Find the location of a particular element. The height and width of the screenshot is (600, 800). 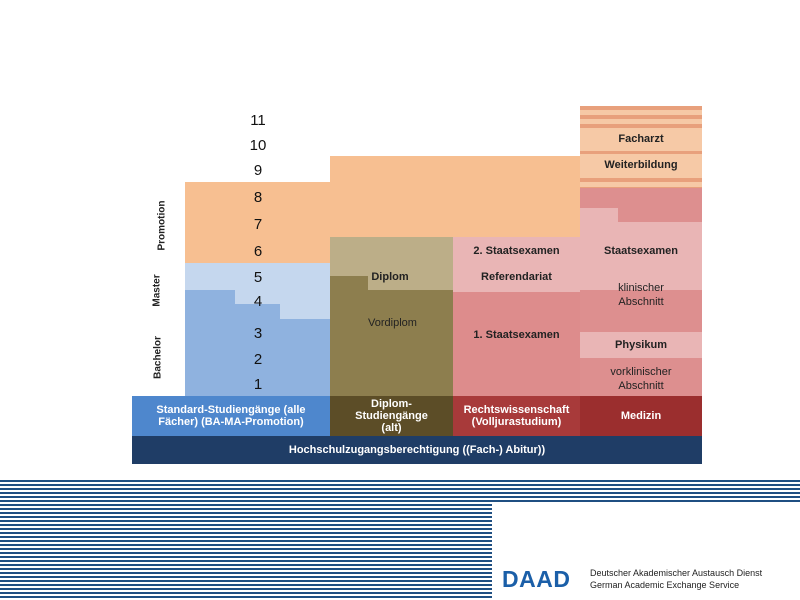

klinisch-label: klinischer Abschnitt is located at coordinates (641, 295).